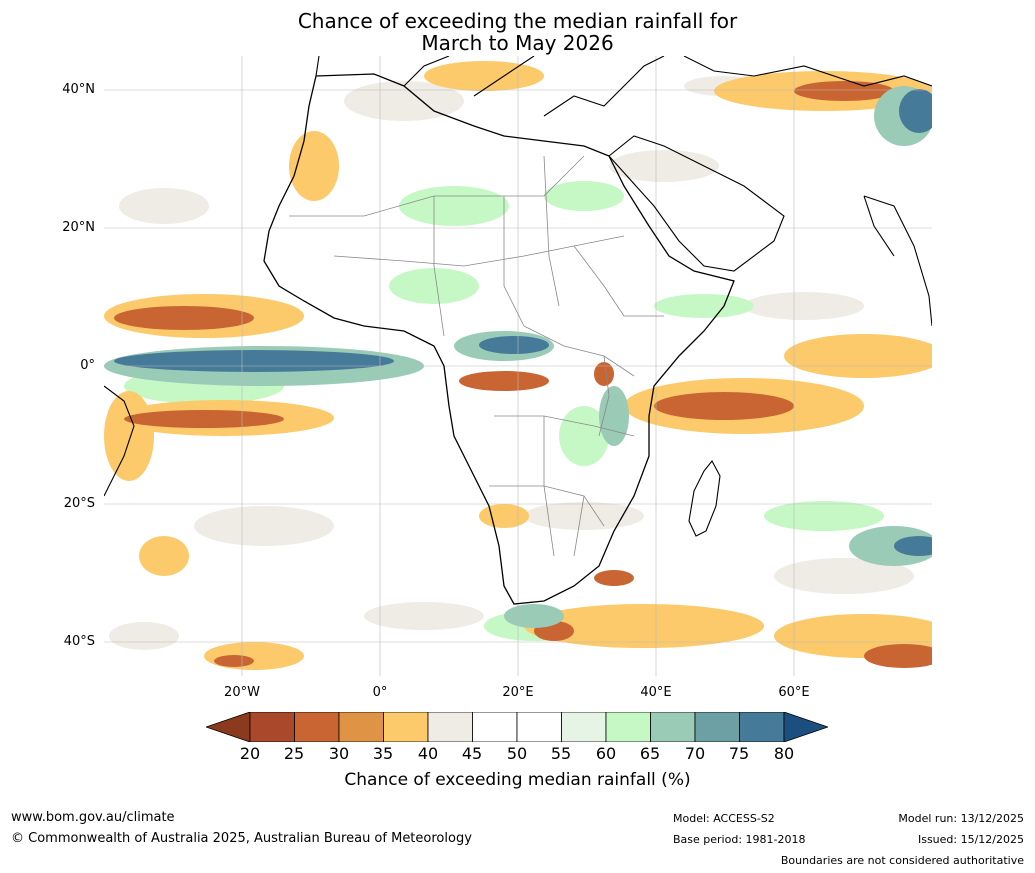  Describe the element at coordinates (78, 89) in the screenshot. I see `lat-label-40n: 40°N` at that location.